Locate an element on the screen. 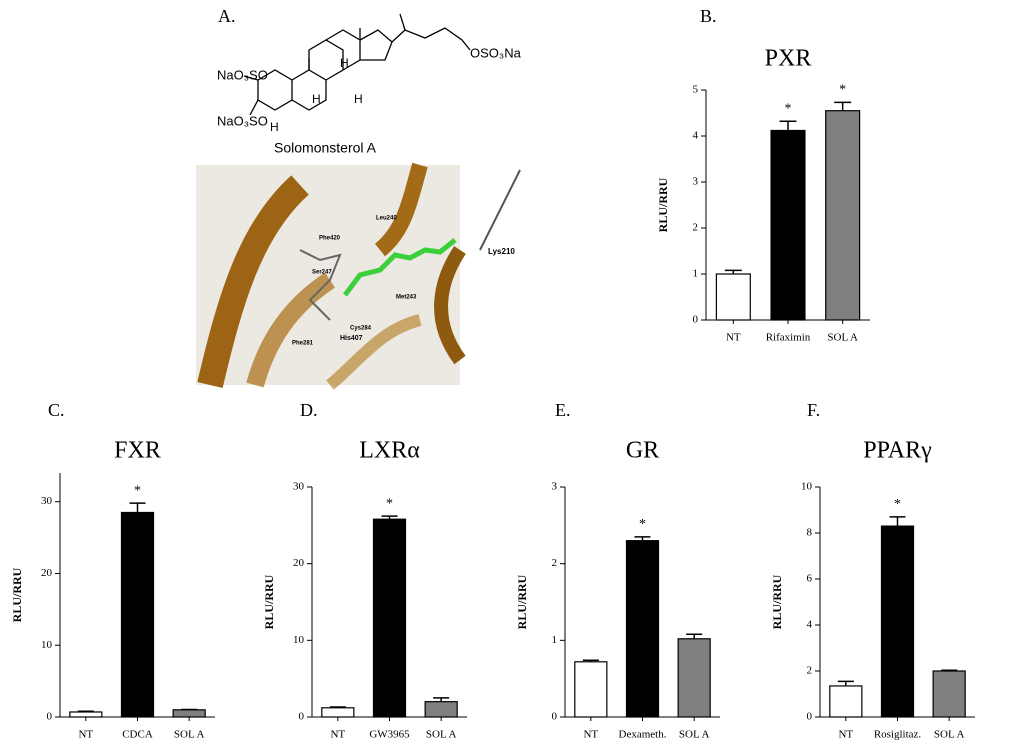 The width and height of the screenshot is (1024, 744). residue-label: Leu240 is located at coordinates (386, 219).